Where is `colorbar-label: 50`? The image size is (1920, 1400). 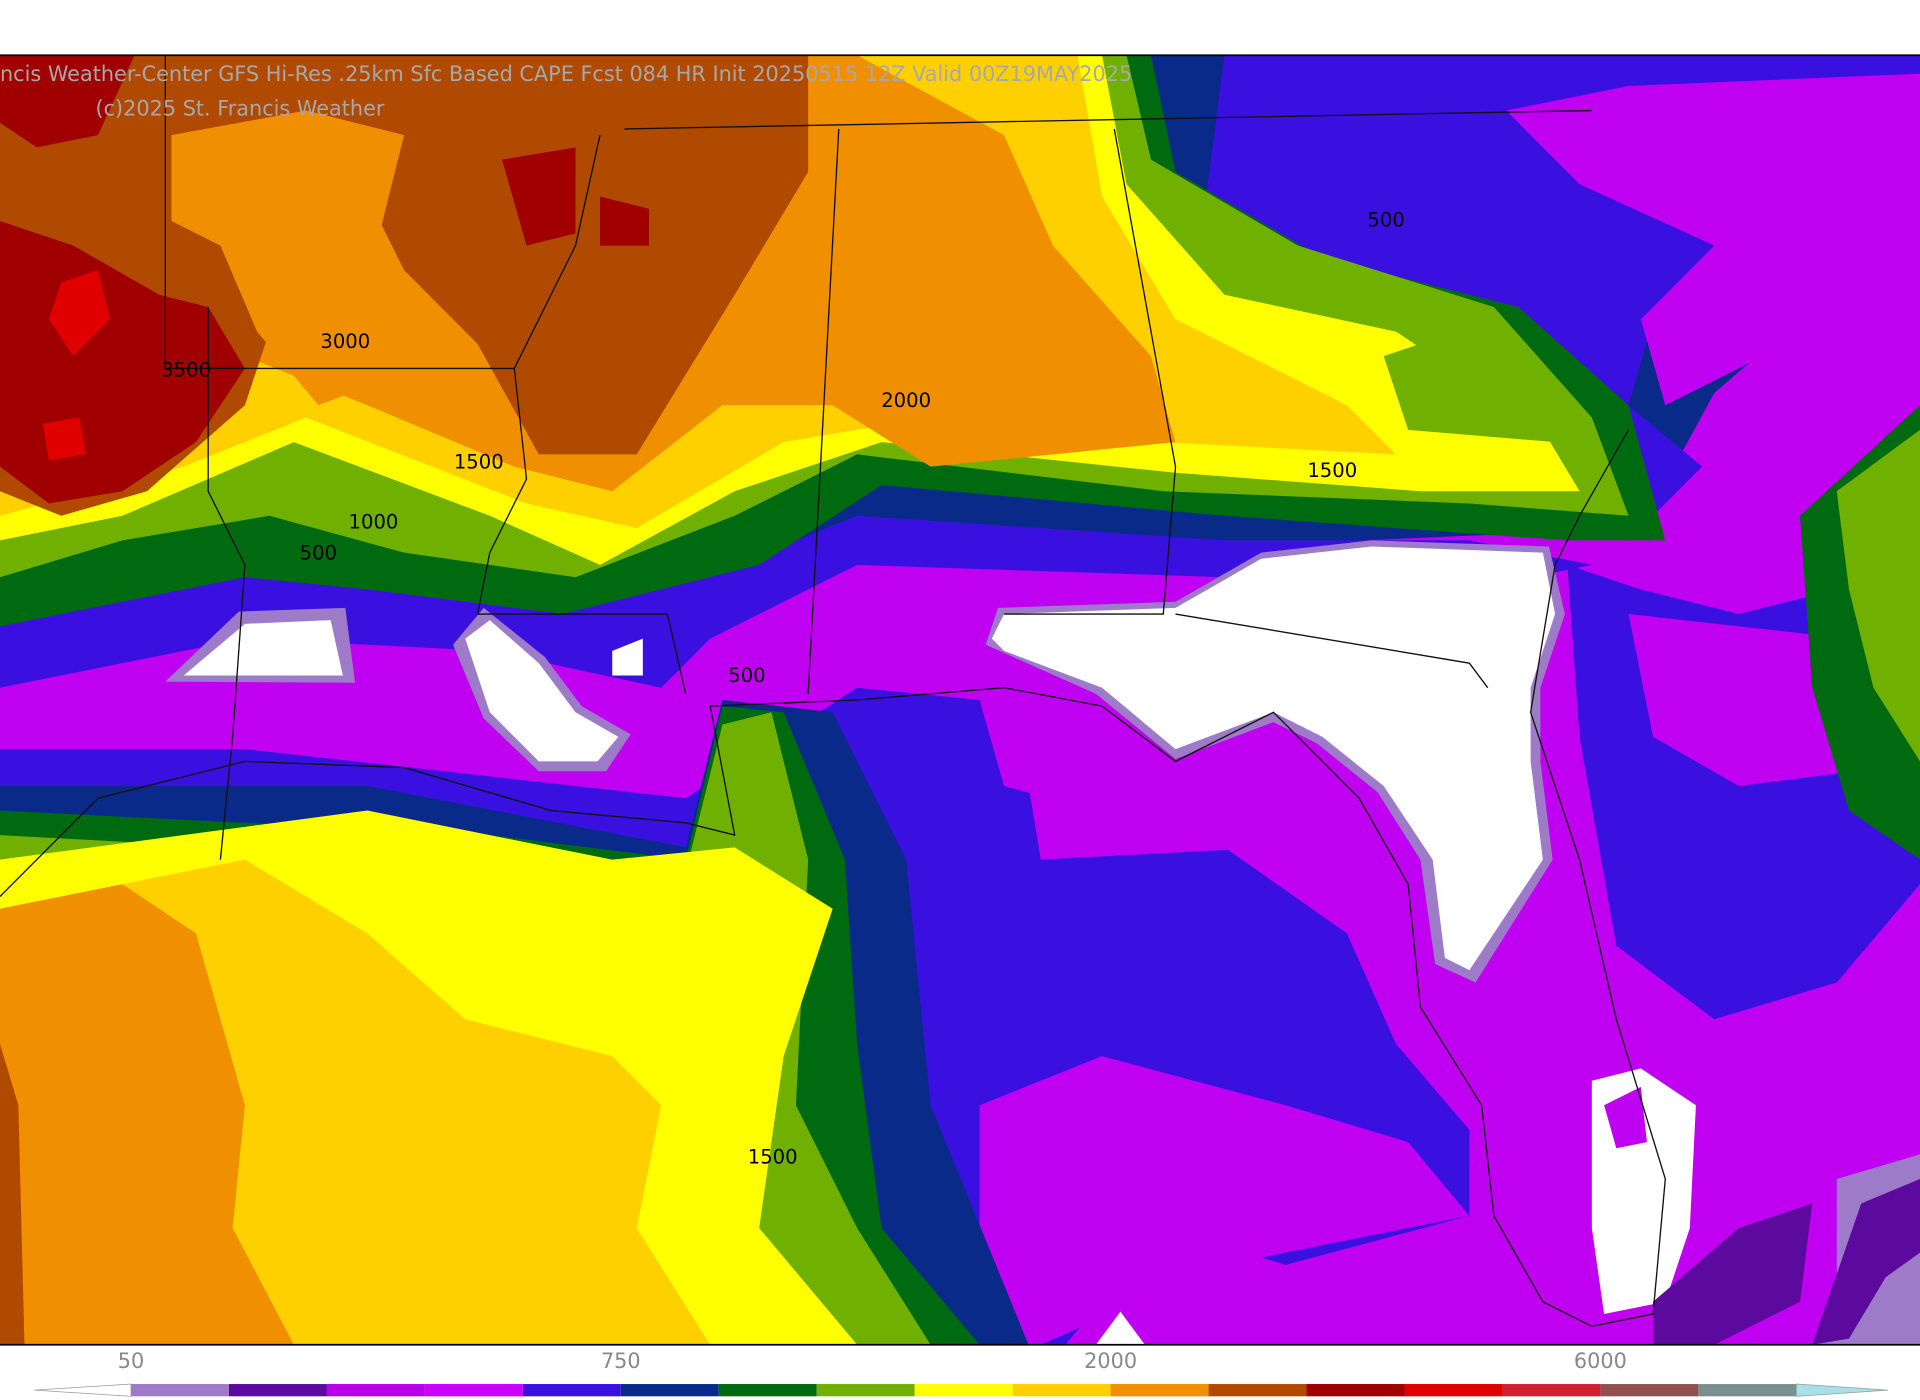 colorbar-label: 50 is located at coordinates (131, 1361).